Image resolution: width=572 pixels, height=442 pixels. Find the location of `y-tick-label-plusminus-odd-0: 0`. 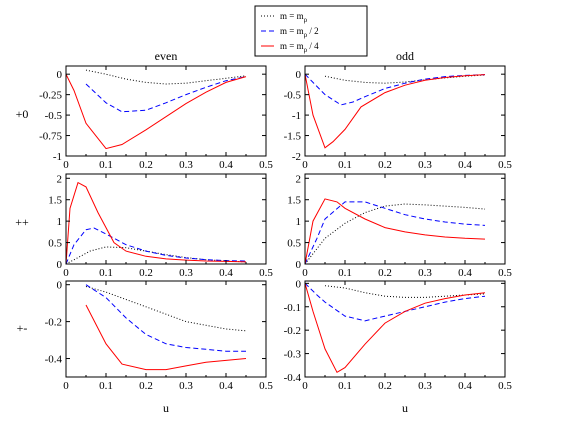

y-tick-label-plusminus-odd-0: 0 is located at coordinates (299, 284).